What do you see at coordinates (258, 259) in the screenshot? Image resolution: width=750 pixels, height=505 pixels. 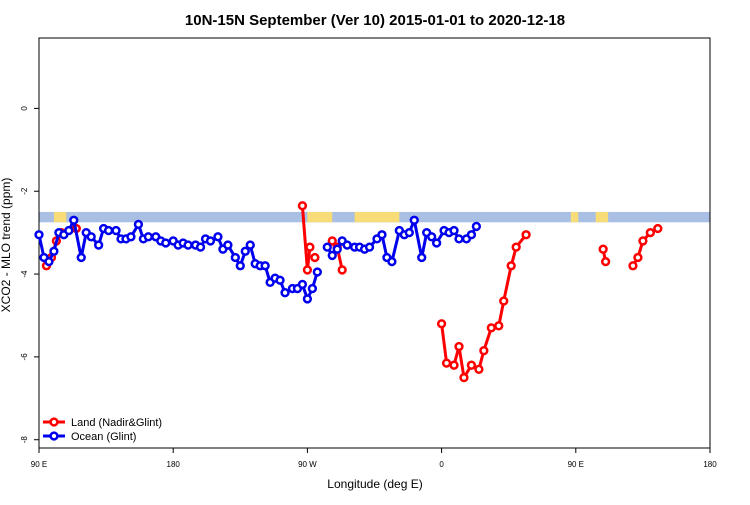 I see `series-ocean` at bounding box center [258, 259].